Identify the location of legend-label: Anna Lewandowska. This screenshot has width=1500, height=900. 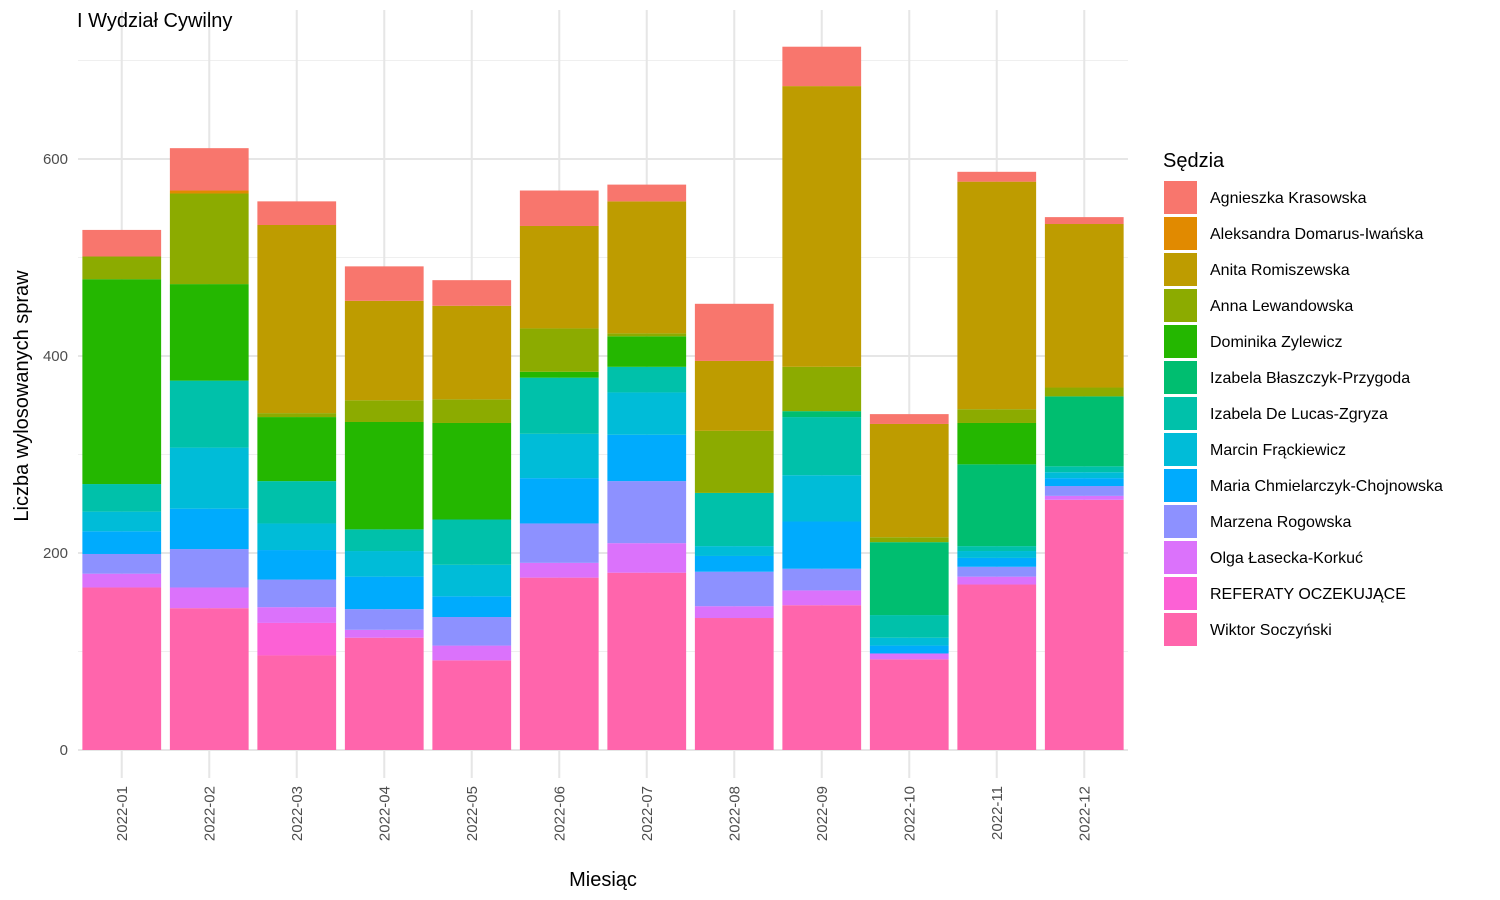
(1281, 306).